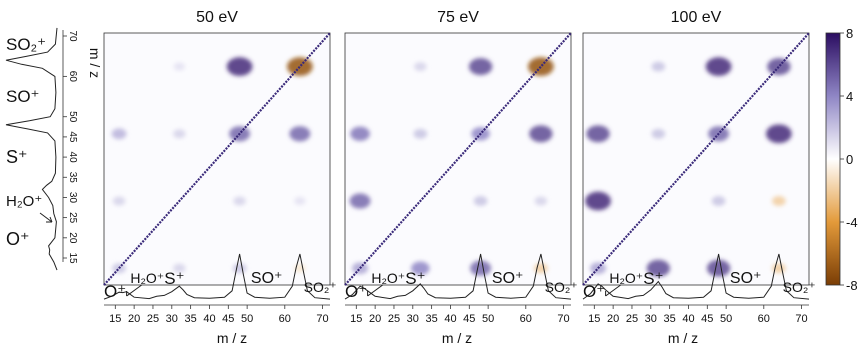  What do you see at coordinates (726, 319) in the screenshot?
I see `x-tick-label: 50` at bounding box center [726, 319].